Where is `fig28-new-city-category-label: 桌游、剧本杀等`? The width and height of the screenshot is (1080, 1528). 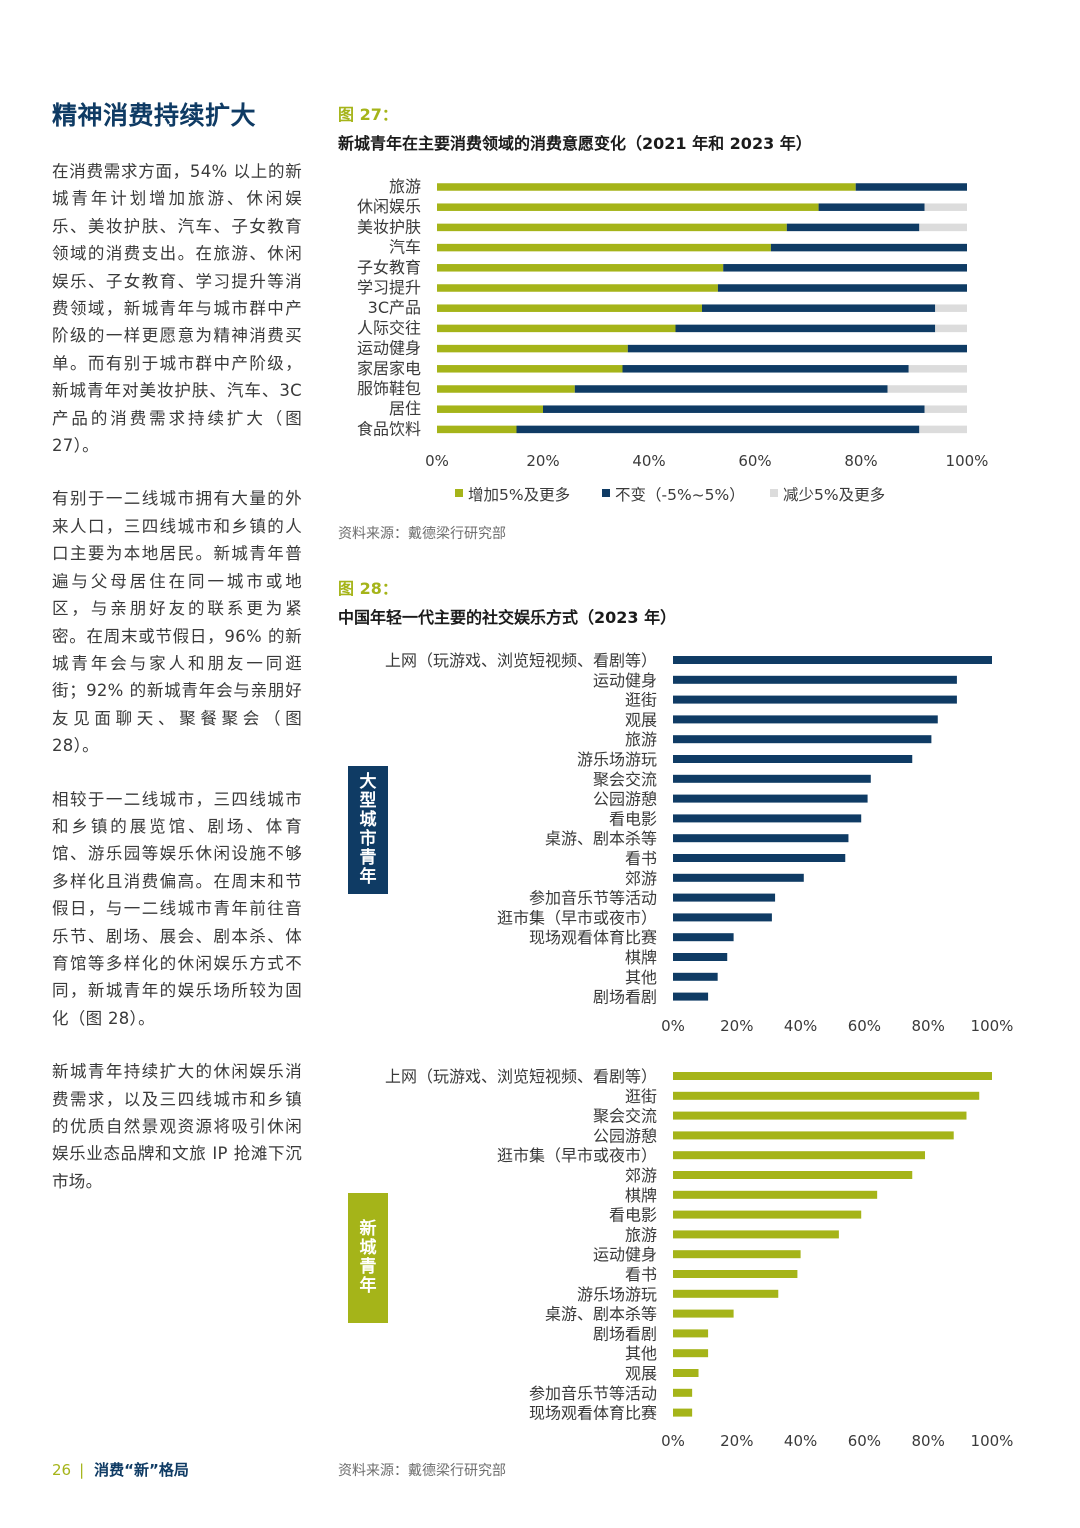 fig28-new-city-category-label: 桌游、剧本杀等 is located at coordinates (601, 1314).